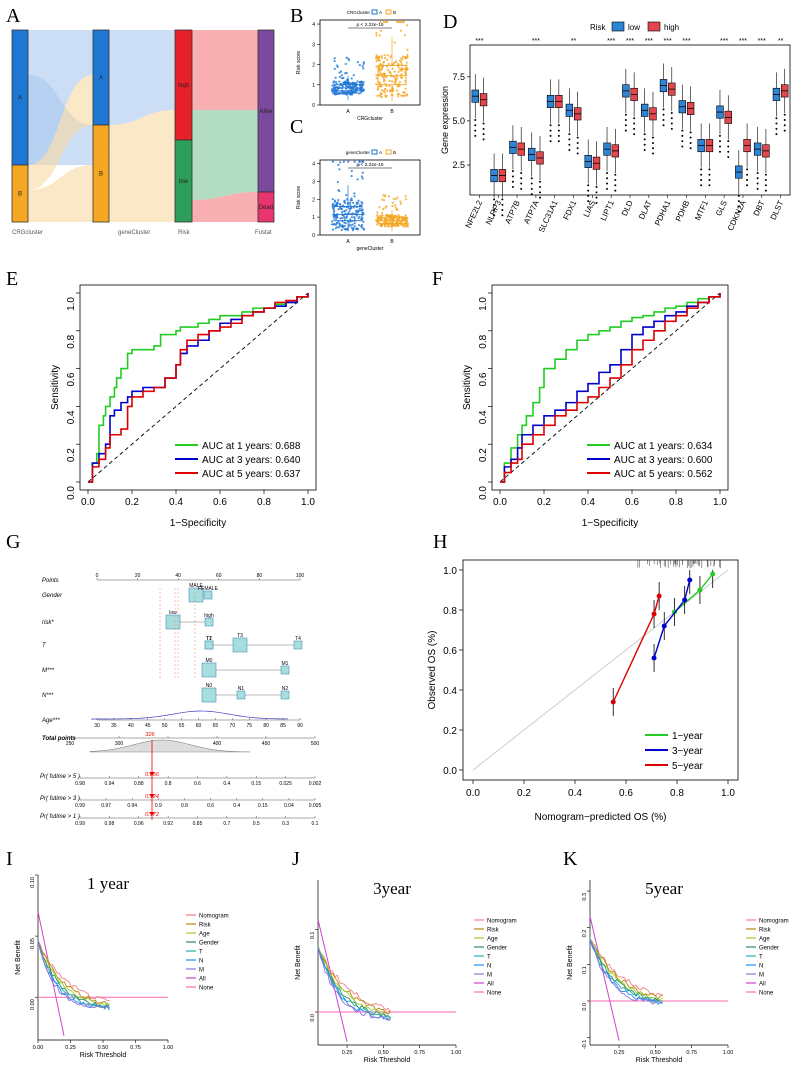 The height and width of the screenshot is (1076, 798). I want to click on y-tick-label: 7.5, so click(458, 77).